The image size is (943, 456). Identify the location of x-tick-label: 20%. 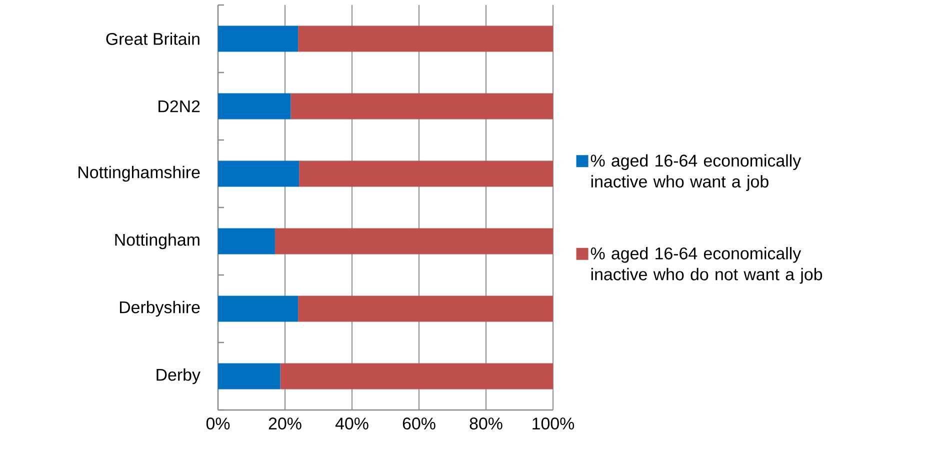
(285, 424).